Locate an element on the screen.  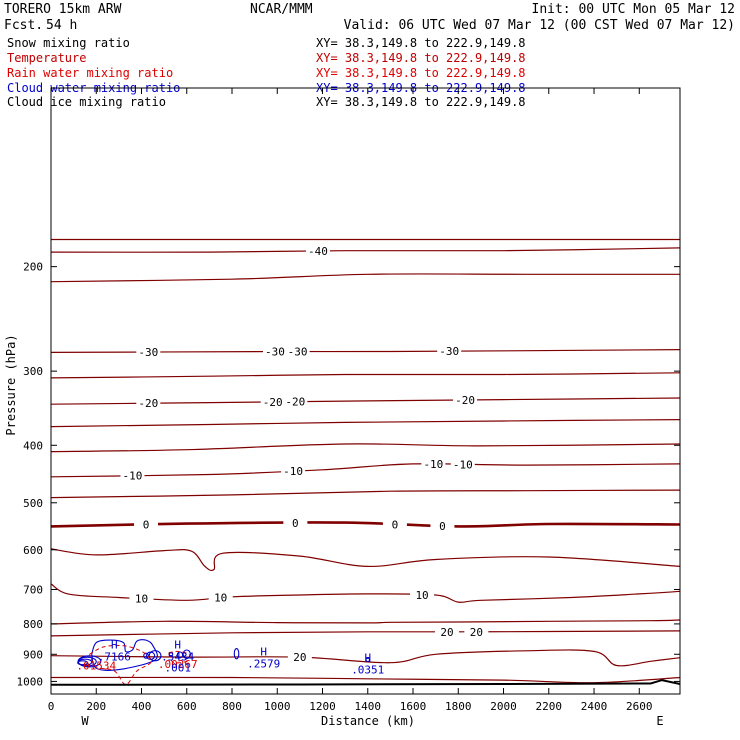
east-label: E is located at coordinates (659, 721).